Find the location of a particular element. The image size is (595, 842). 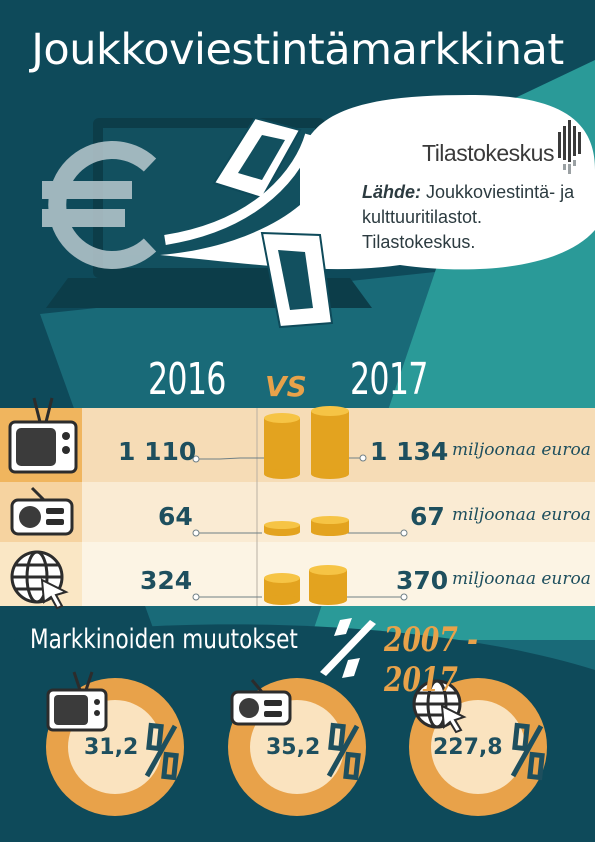

radio-value-2016: 64 is located at coordinates (175, 516).